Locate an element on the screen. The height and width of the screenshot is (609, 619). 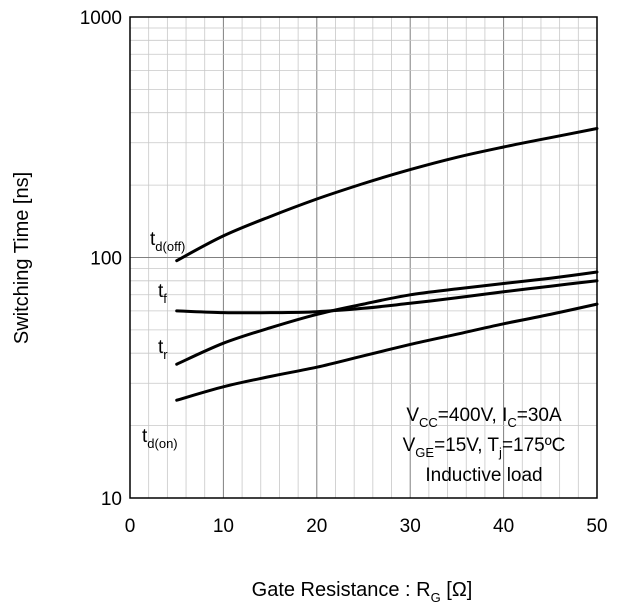
series-line-tdon is located at coordinates (387, 352).